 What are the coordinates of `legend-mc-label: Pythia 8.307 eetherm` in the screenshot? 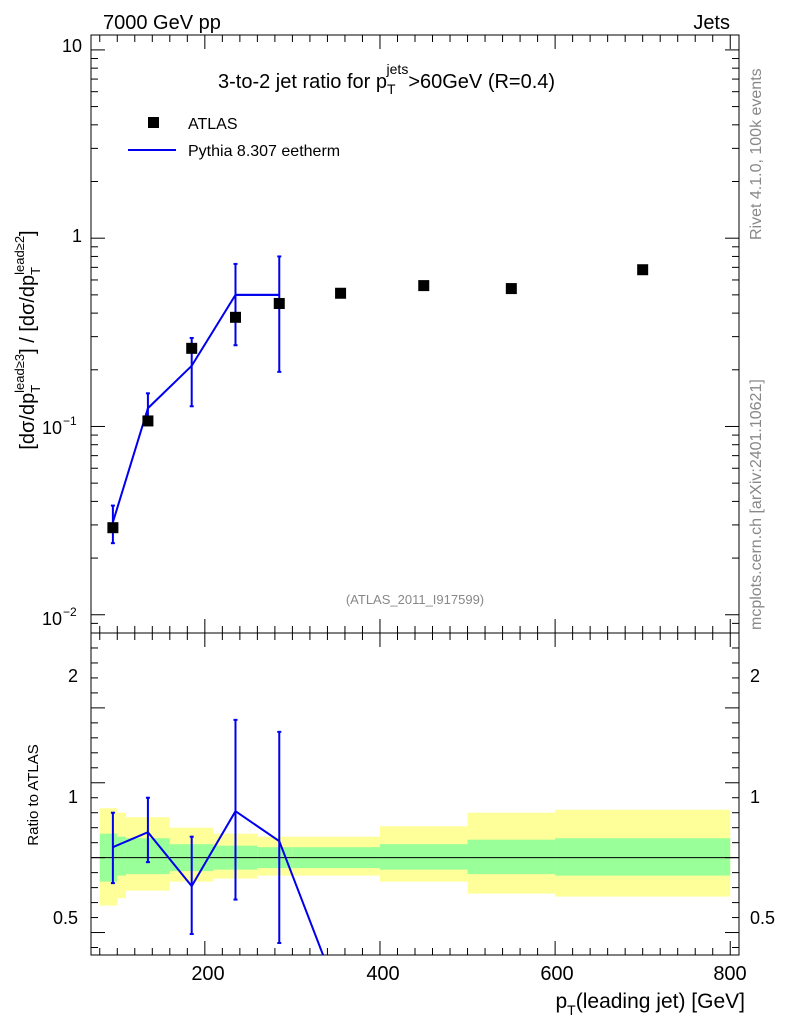 It's located at (264, 151).